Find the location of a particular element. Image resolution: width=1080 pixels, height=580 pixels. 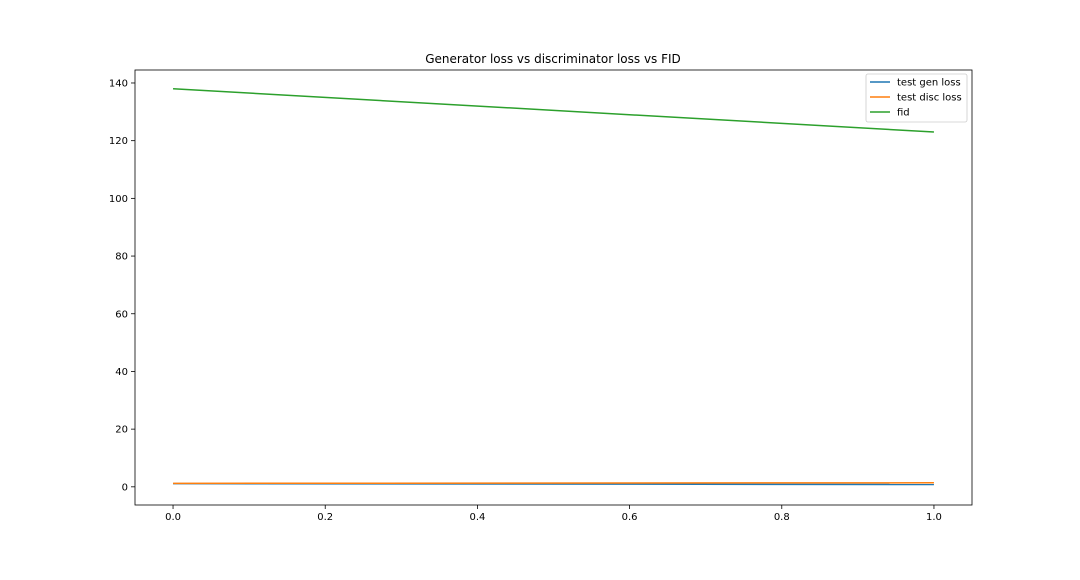

x-tick-label: 0.4 is located at coordinates (477, 517).